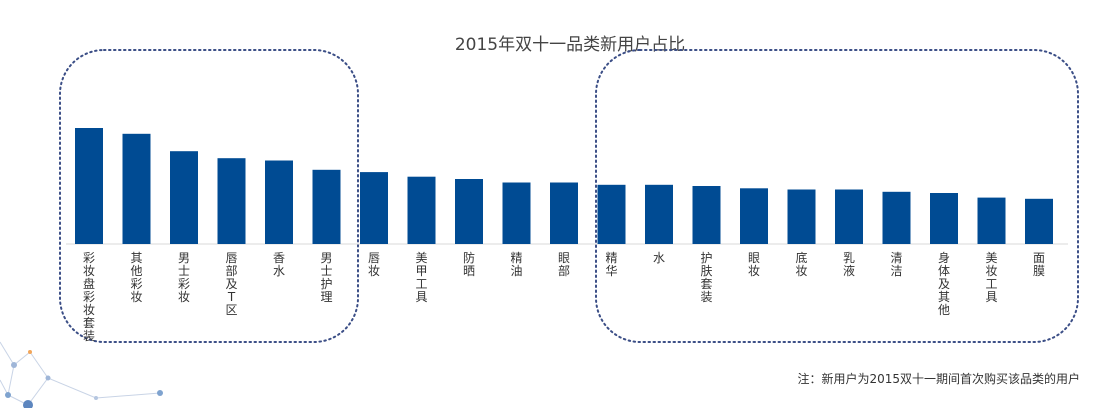 The image size is (1114, 408). Describe the element at coordinates (706, 277) in the screenshot. I see `x-tick-label: 护肤套装` at that location.